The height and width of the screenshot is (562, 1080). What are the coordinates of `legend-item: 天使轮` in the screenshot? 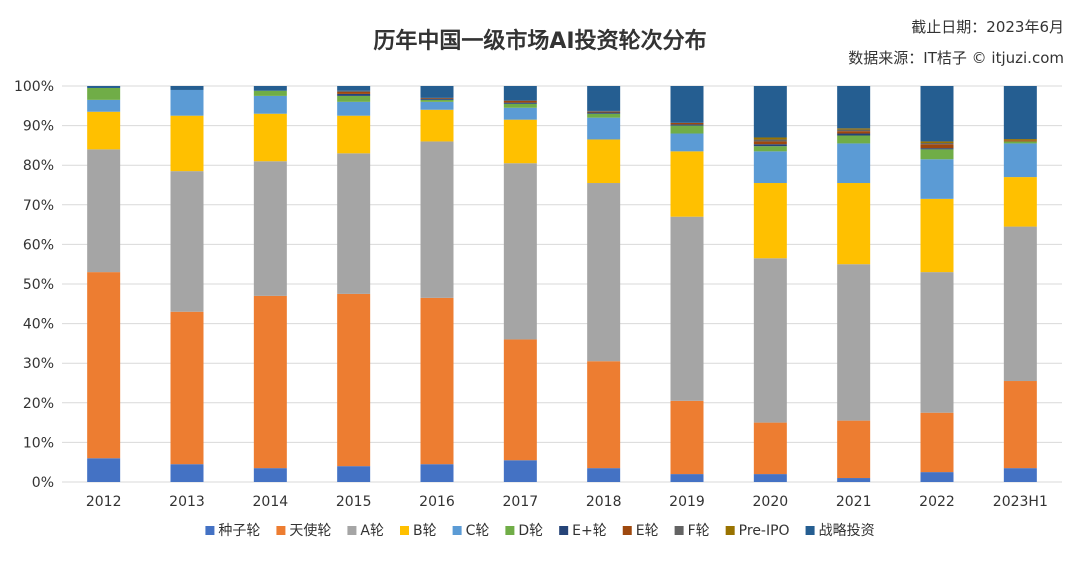 It's located at (303, 530).